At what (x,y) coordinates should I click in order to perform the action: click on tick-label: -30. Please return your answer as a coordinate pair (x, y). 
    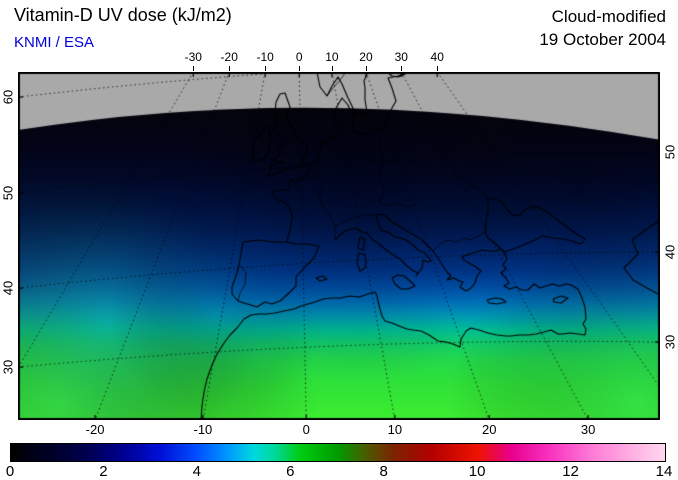
    Looking at the image, I should click on (193, 57).